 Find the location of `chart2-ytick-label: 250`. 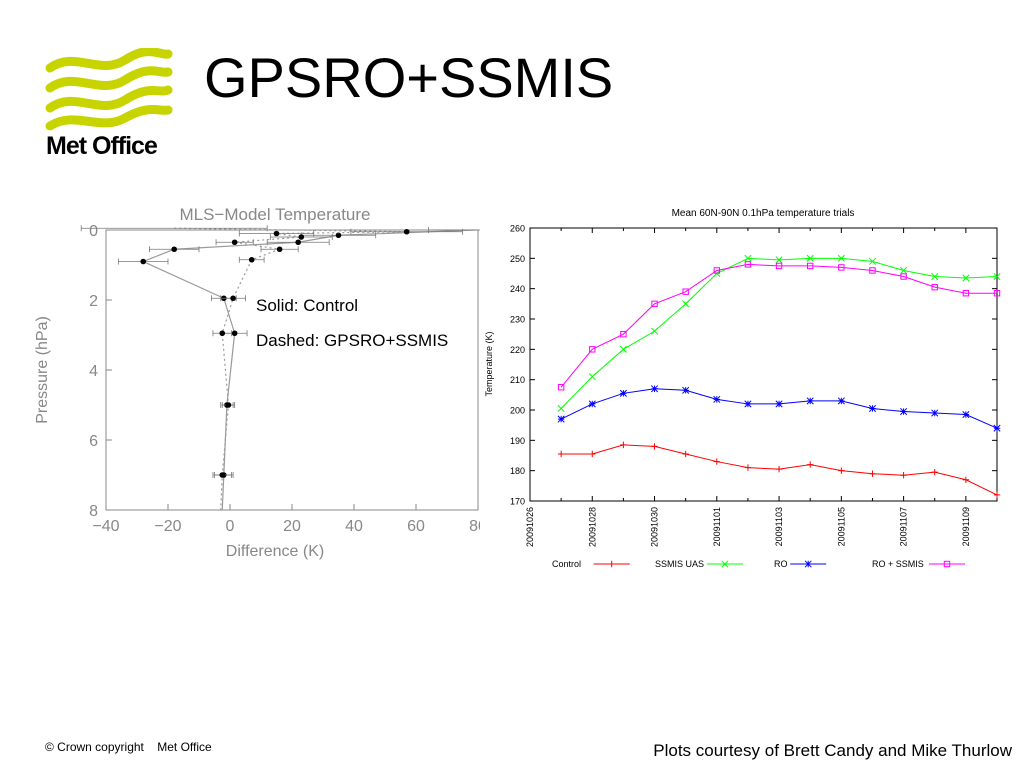

chart2-ytick-label: 250 is located at coordinates (517, 259).